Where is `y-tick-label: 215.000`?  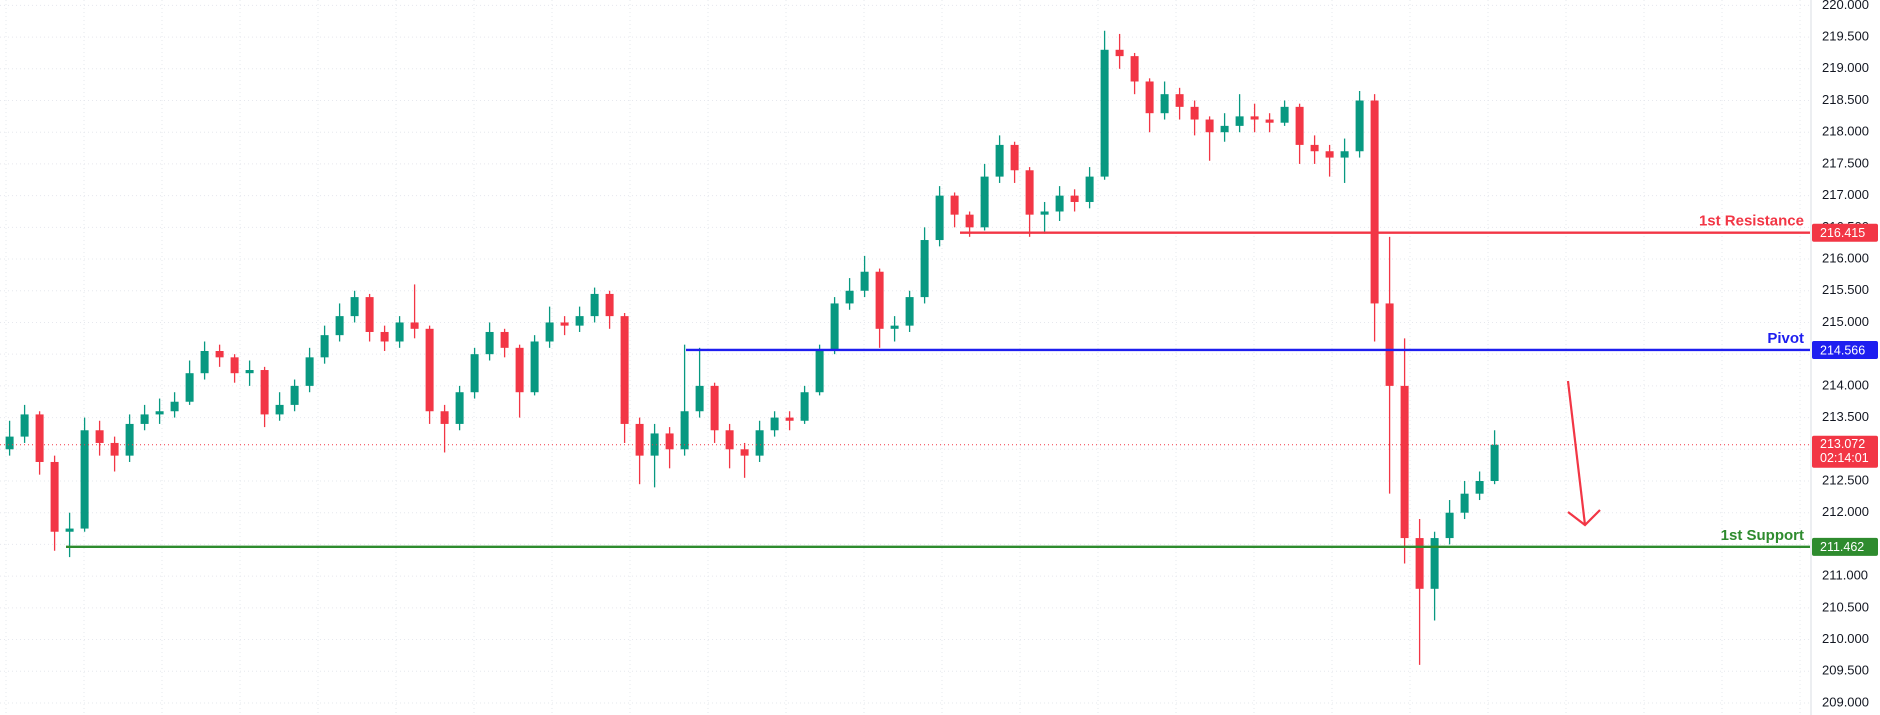 y-tick-label: 215.000 is located at coordinates (1845, 321).